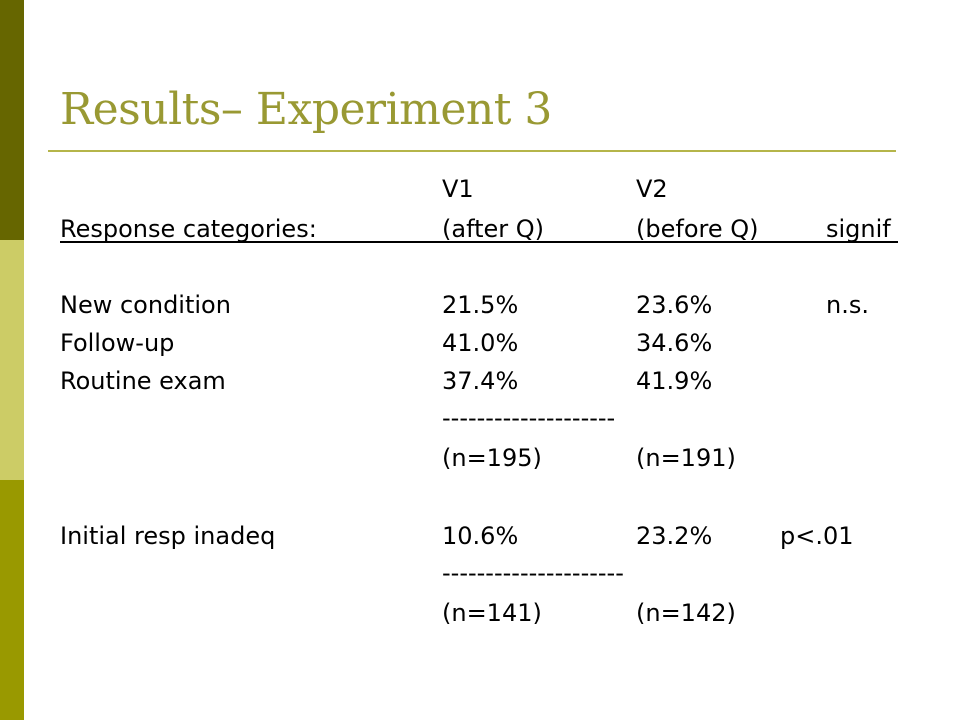 The image size is (960, 720). Describe the element at coordinates (697, 229) in the screenshot. I see `header-before-q: (before Q)` at that location.